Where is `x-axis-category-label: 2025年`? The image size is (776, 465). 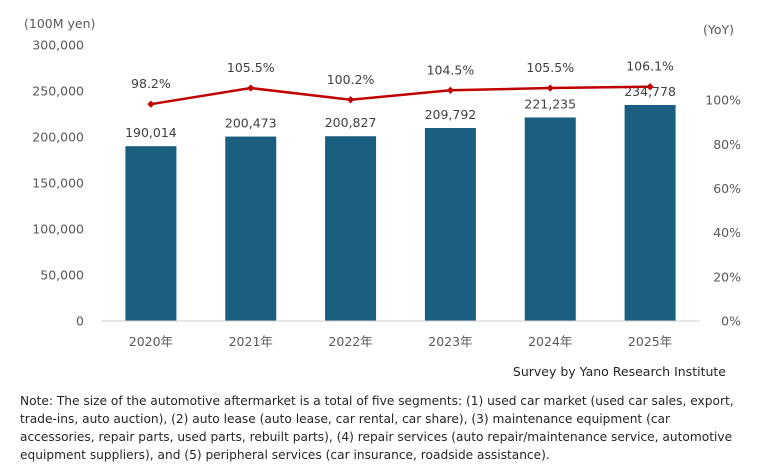 x-axis-category-label: 2025年 is located at coordinates (650, 341).